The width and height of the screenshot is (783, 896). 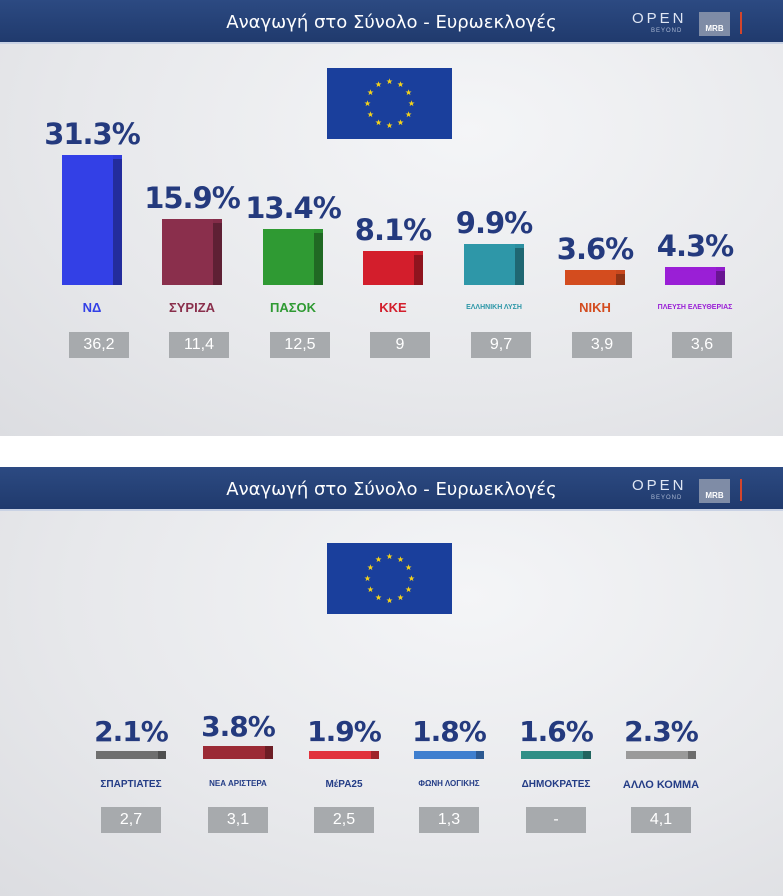 I want to click on party-logo: ΠΑΣΟΚ, so click(x=293, y=309).